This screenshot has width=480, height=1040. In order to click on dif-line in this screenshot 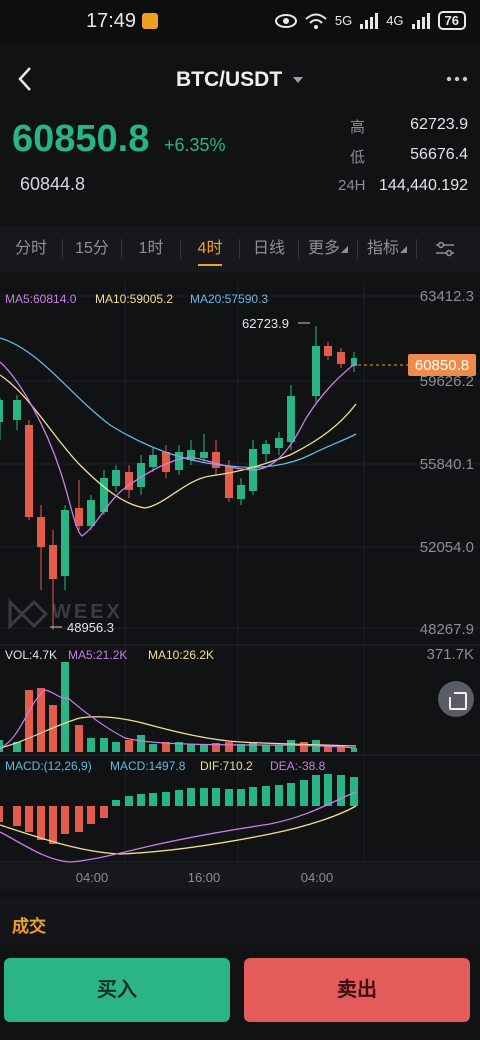, I will do `click(178, 827)`.